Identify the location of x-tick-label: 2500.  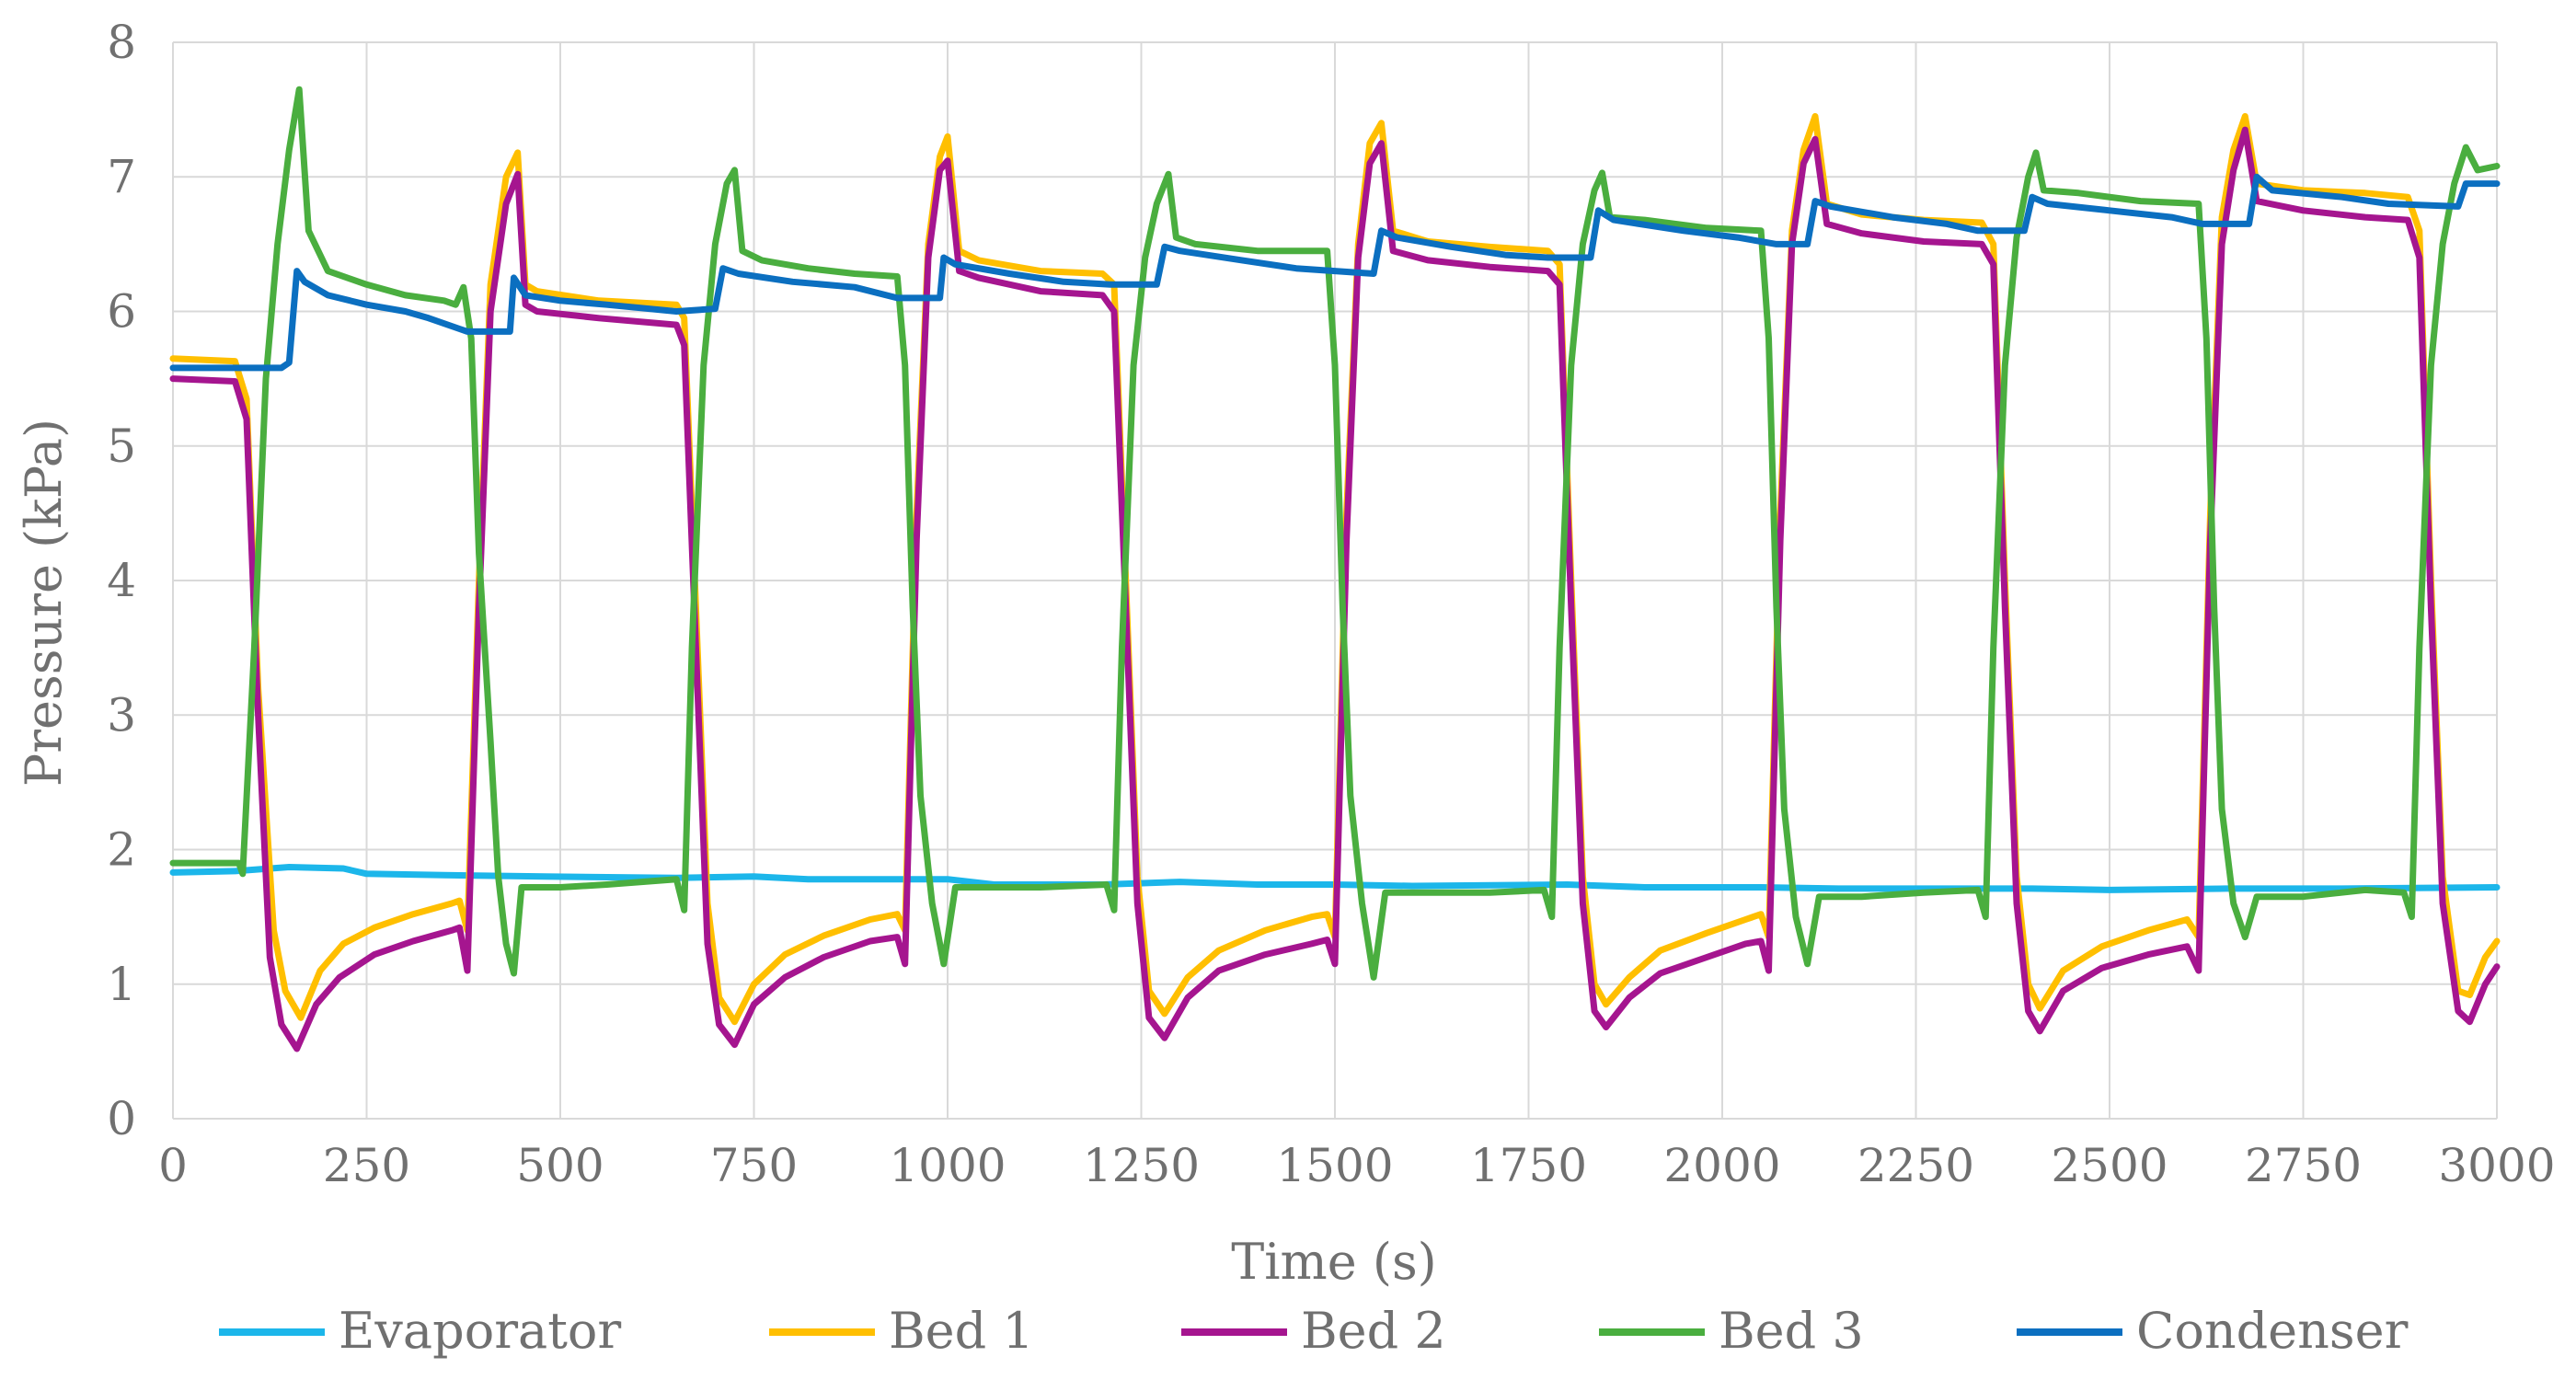
(2109, 1165).